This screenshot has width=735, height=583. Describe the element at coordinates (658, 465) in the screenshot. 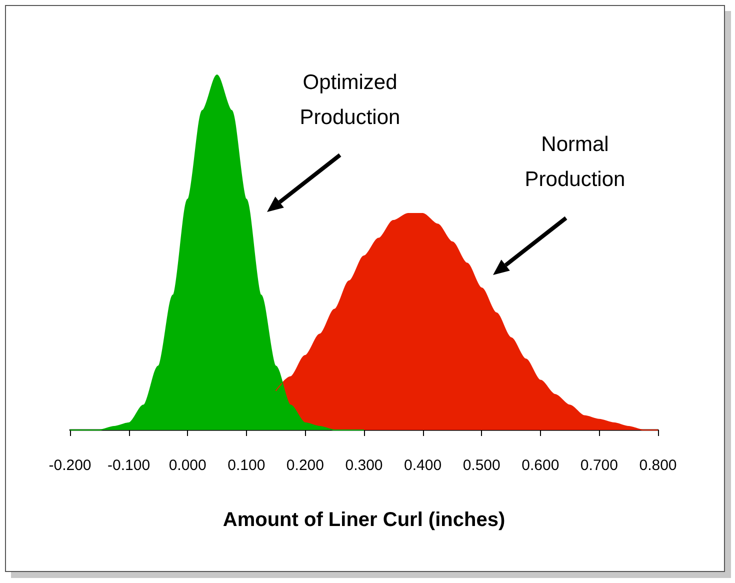

I see `x-tick-label: 0.800` at that location.